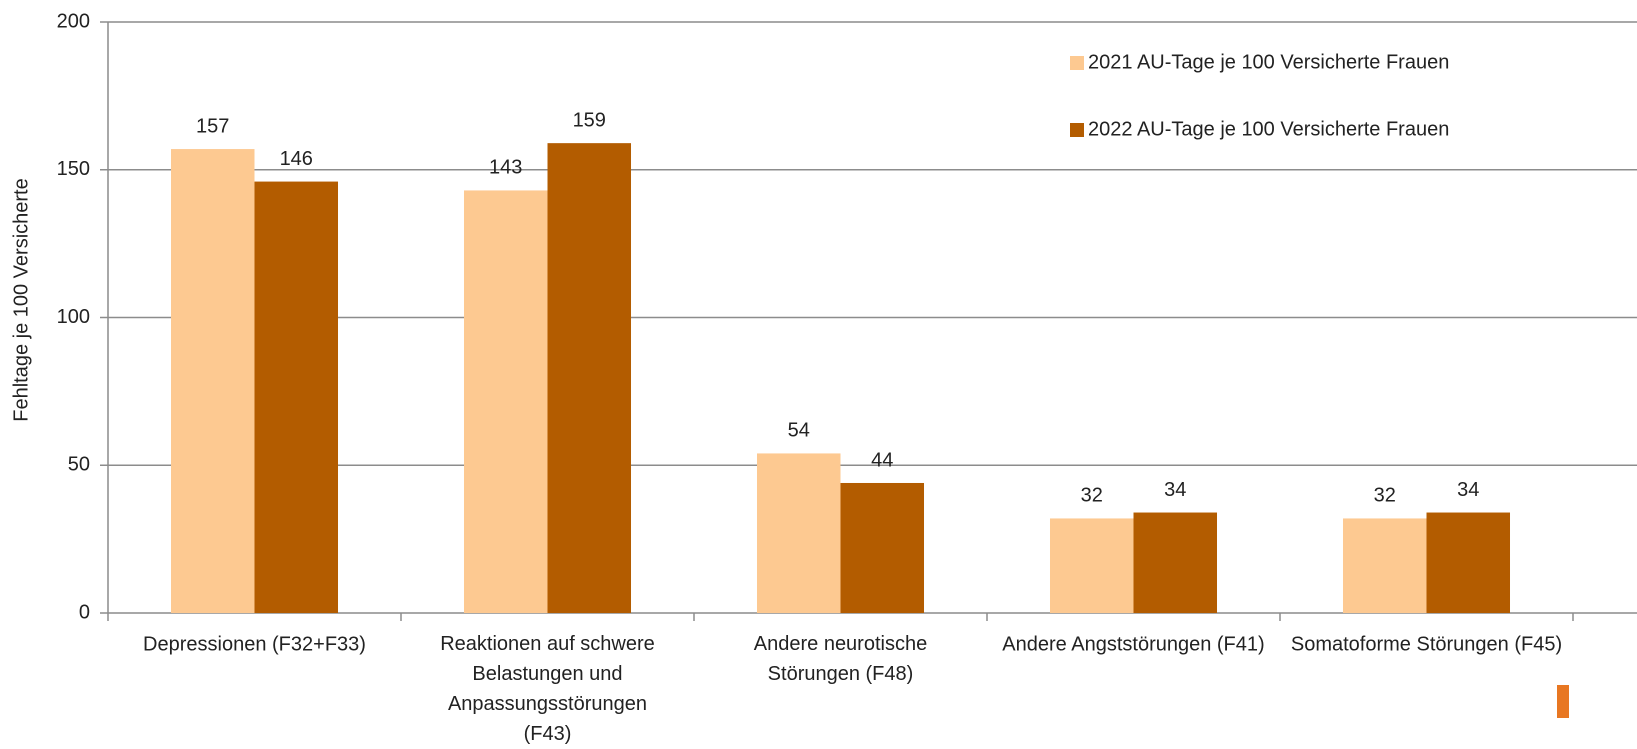 Image resolution: width=1637 pixels, height=749 pixels. Describe the element at coordinates (254, 644) in the screenshot. I see `x-tick-label: Depressionen (F32+F33)` at that location.